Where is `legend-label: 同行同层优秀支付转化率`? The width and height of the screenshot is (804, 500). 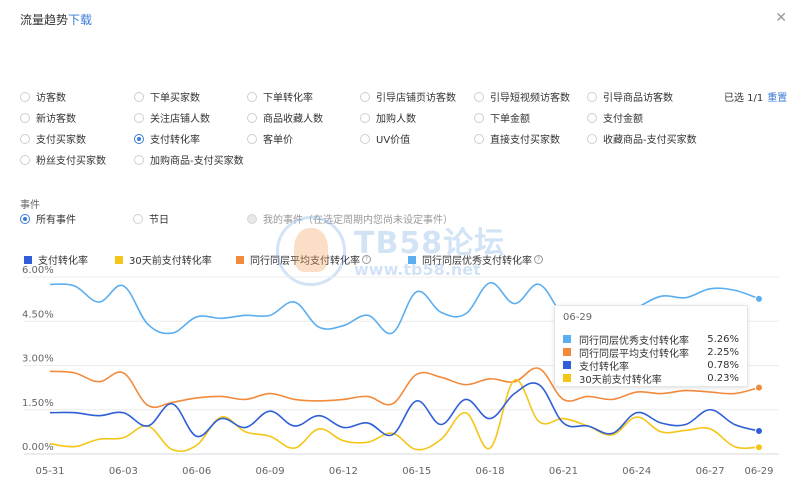 legend-label: 同行同层优秀支付转化率 is located at coordinates (477, 261).